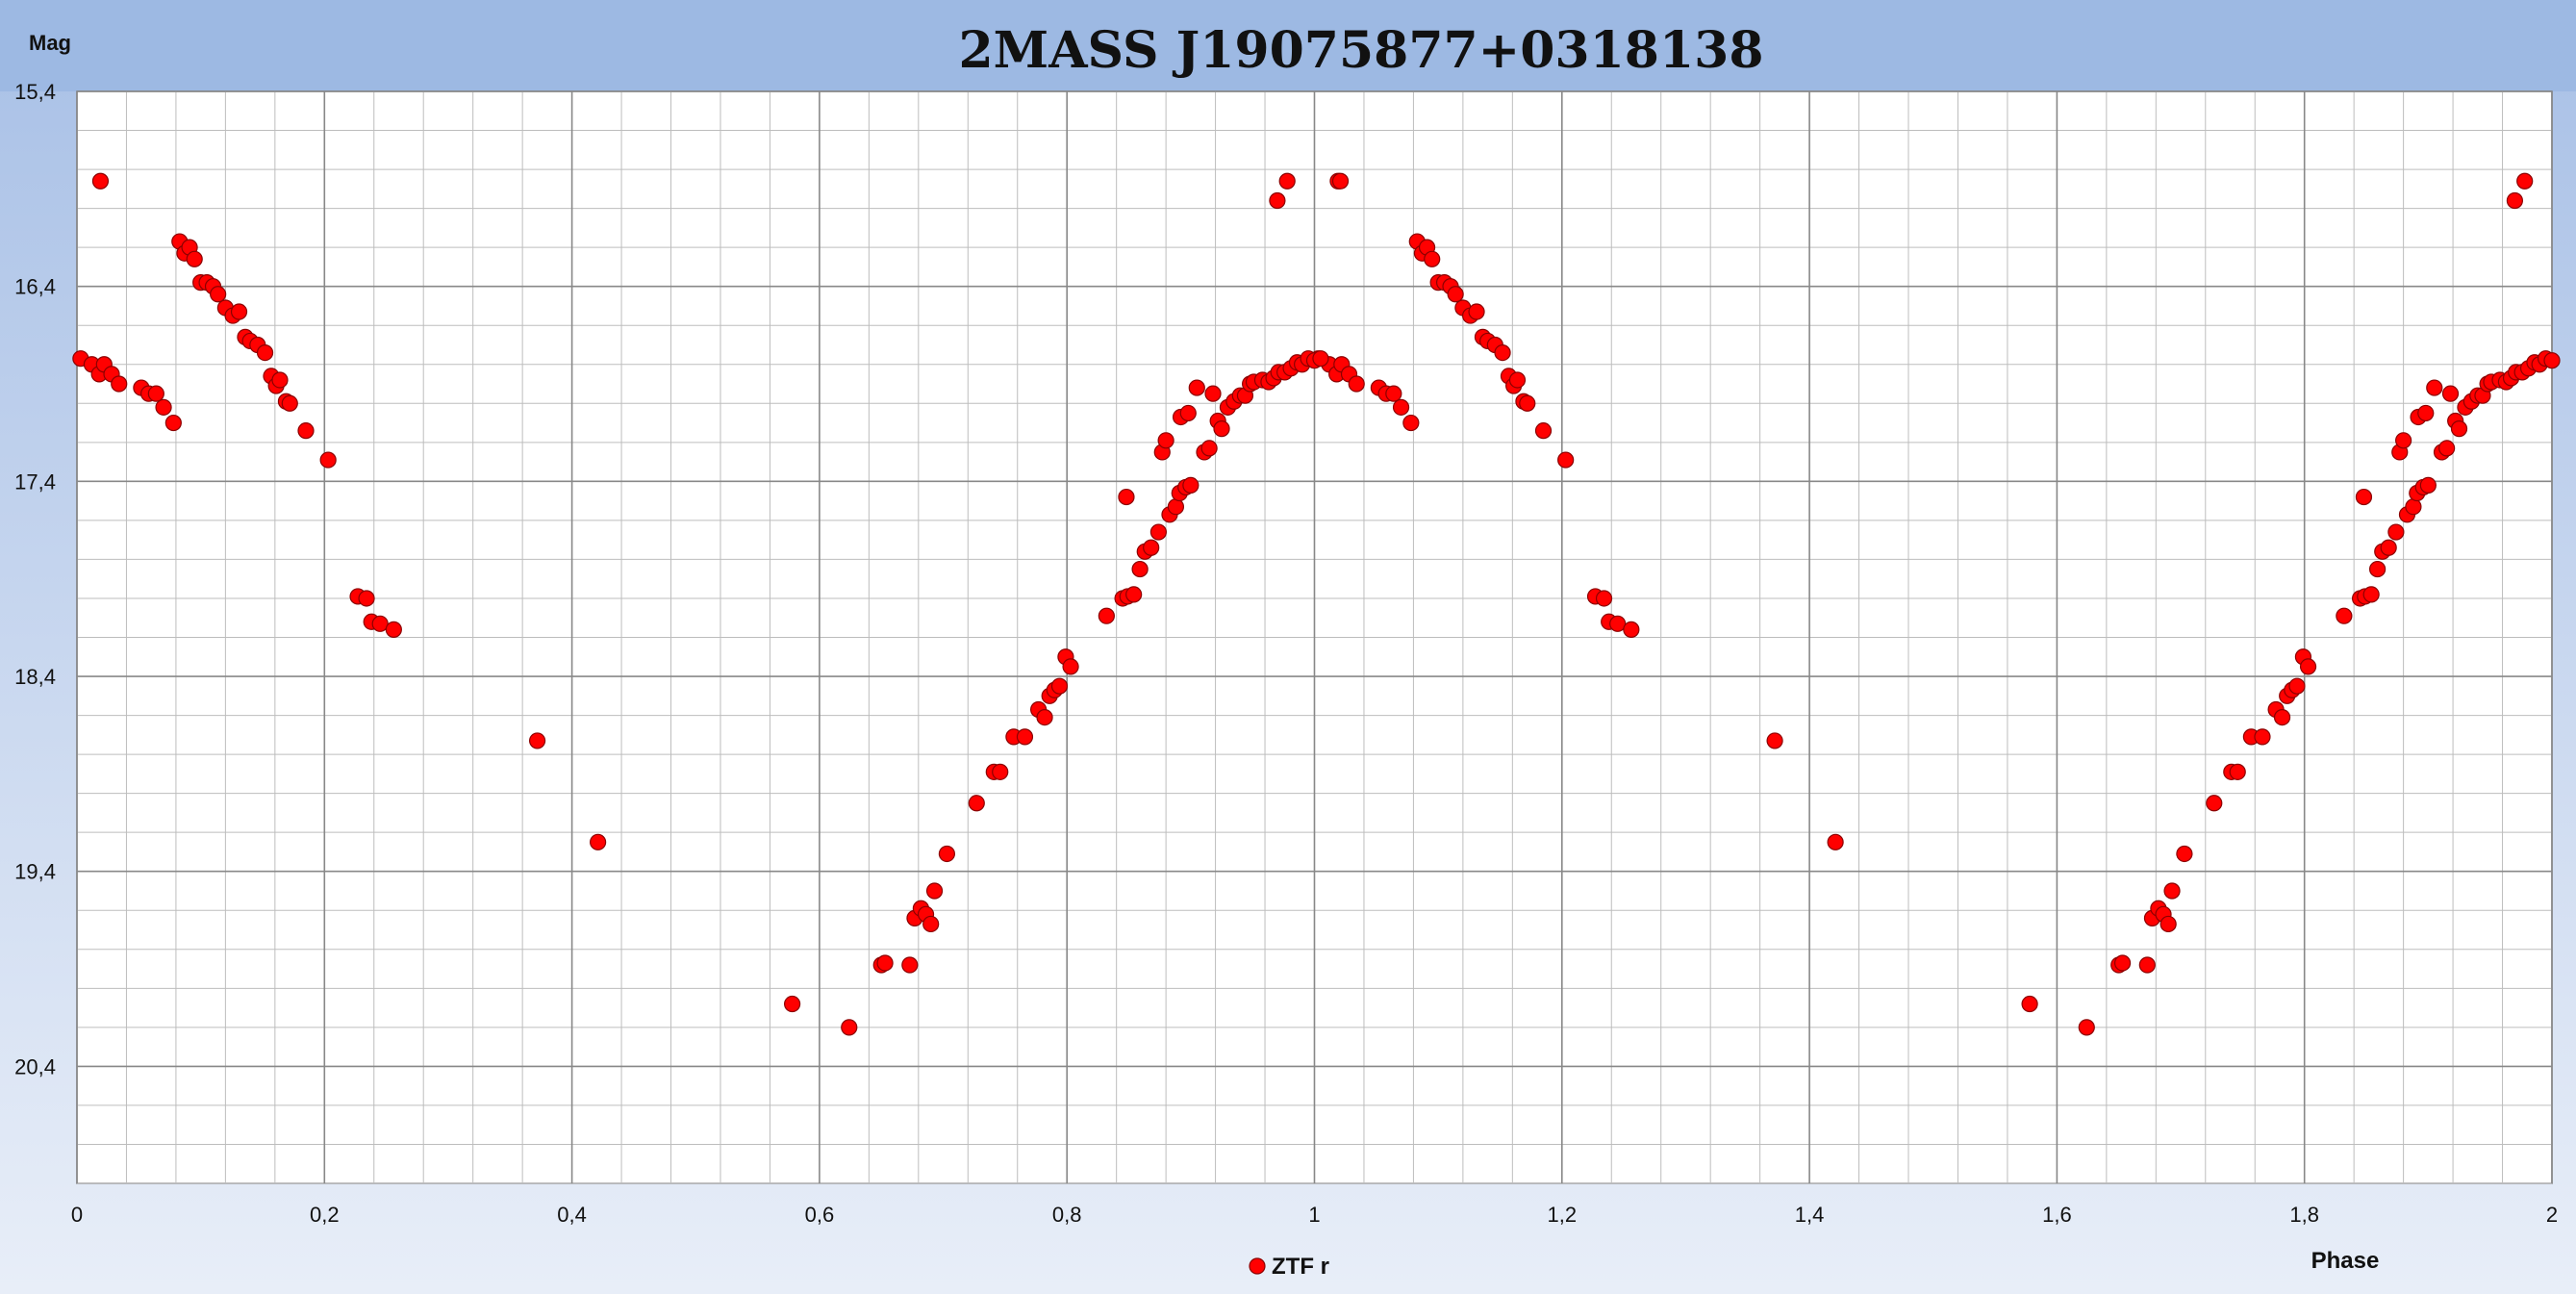  I want to click on x-tick-label: 2, so click(2552, 1215).